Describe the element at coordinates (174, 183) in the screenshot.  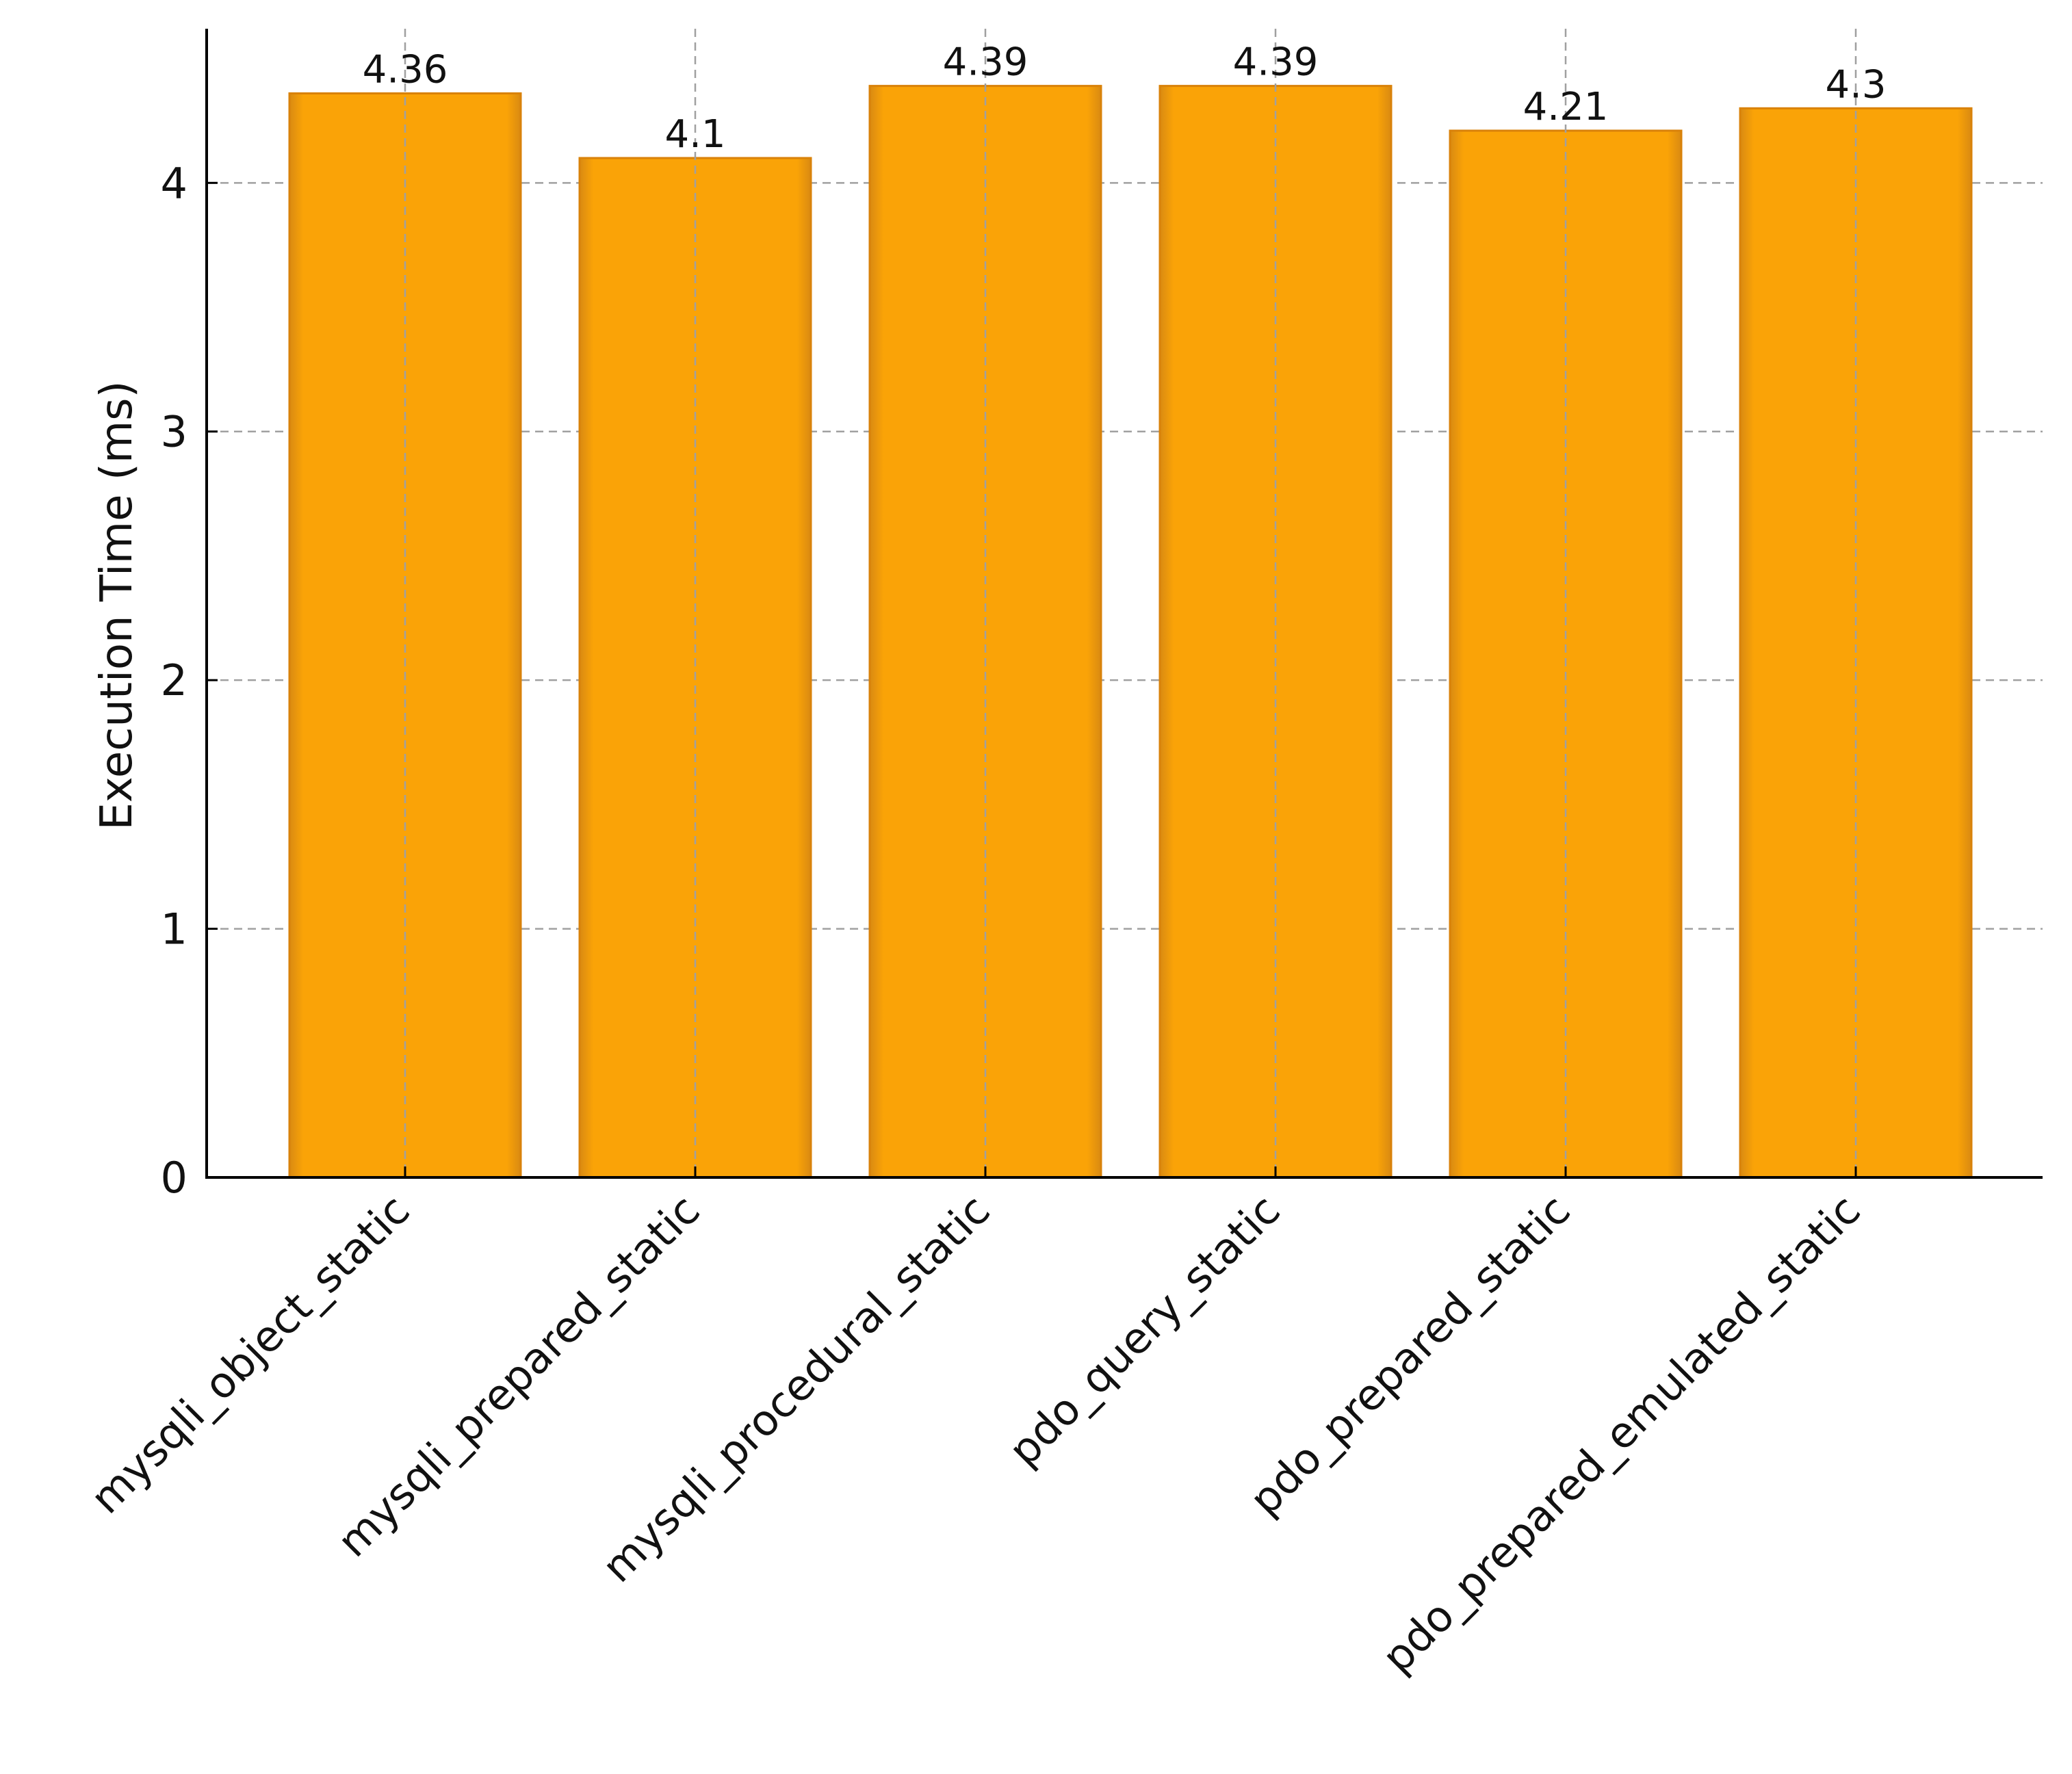
I see `y-tick-label: 4` at that location.